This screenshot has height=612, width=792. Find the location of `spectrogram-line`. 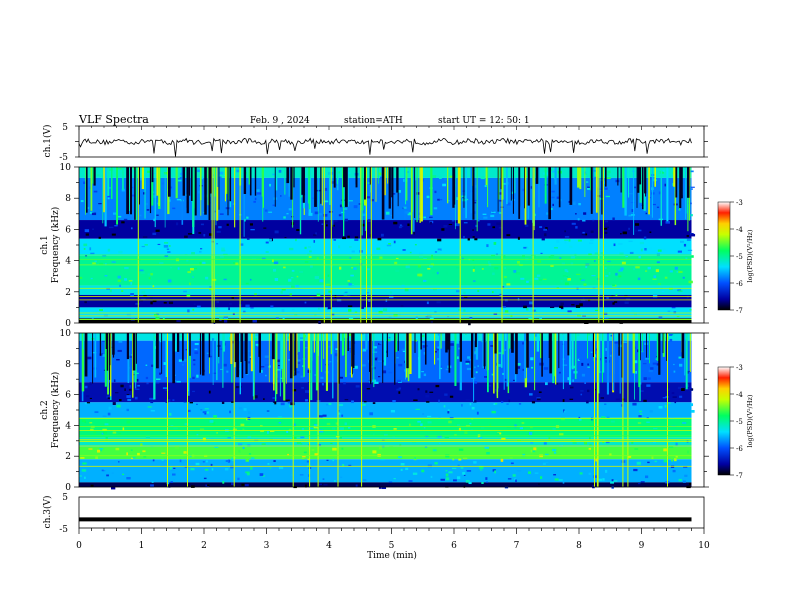

spectrogram-line is located at coordinates (385, 456).